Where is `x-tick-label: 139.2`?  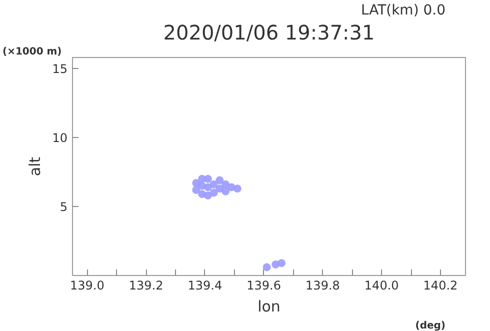
x-tick-label: 139.2 is located at coordinates (146, 285).